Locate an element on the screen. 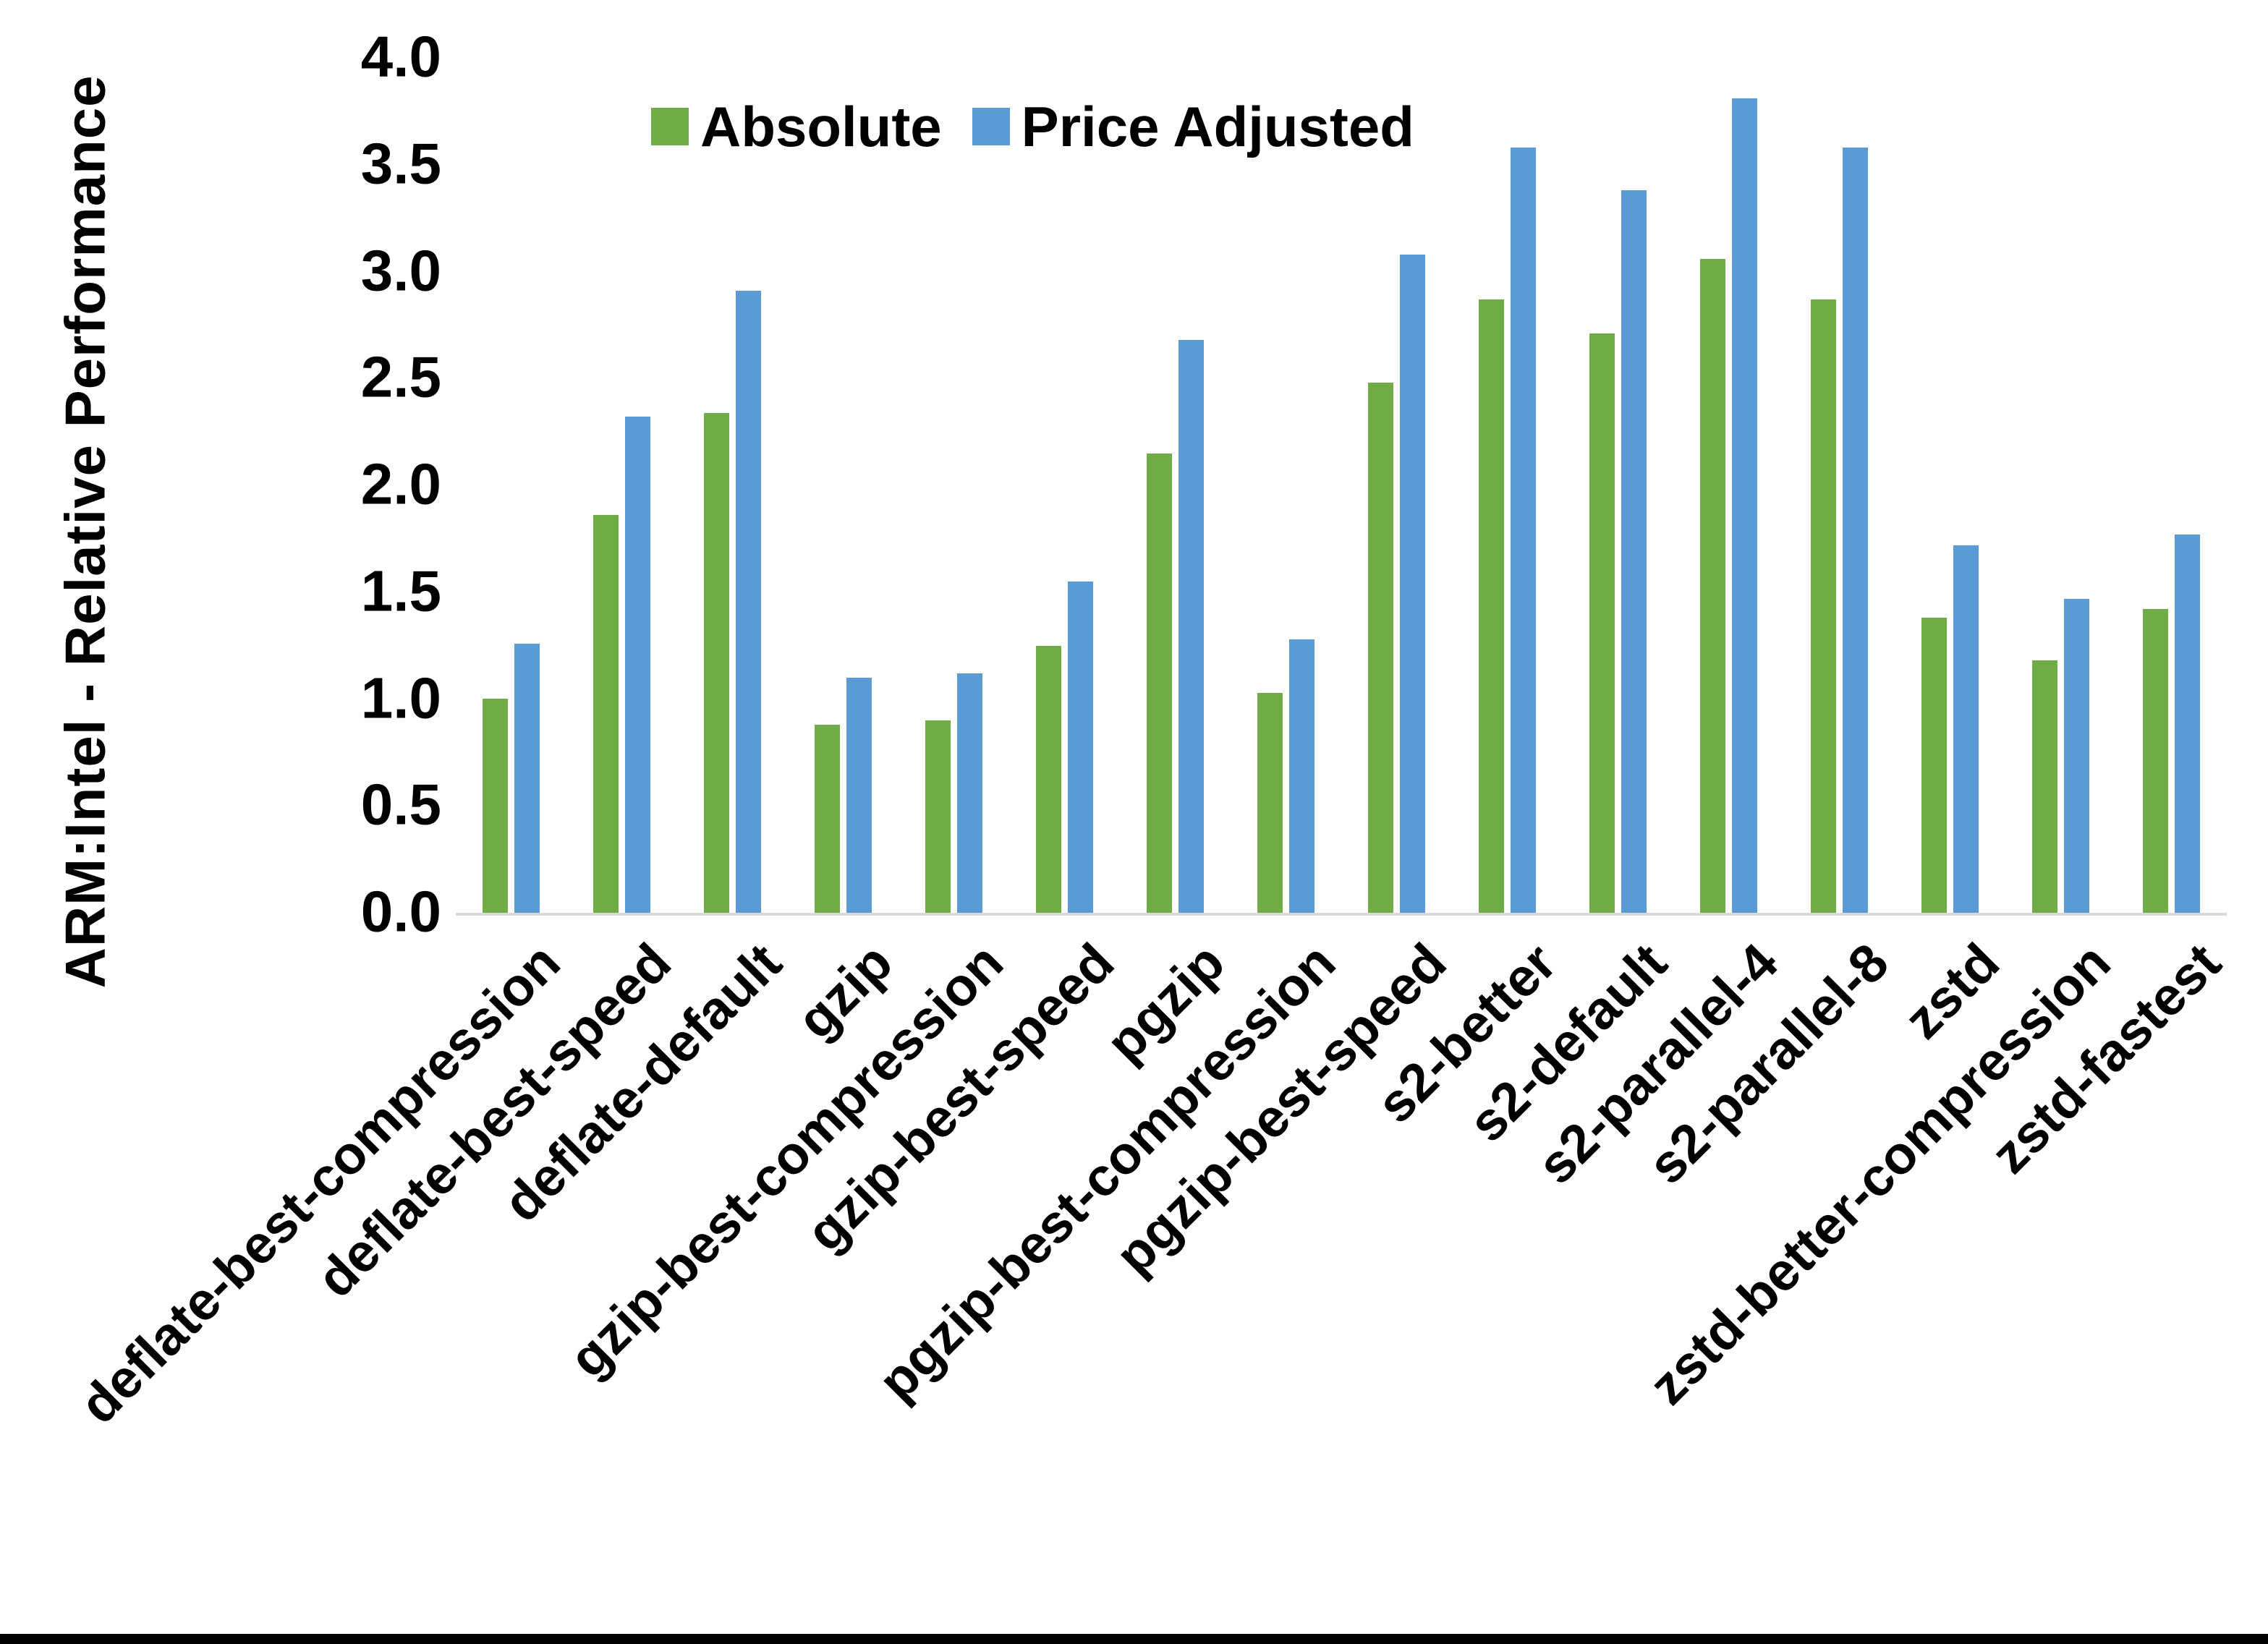  category-label: deflate-best-compression is located at coordinates (320, 1183).